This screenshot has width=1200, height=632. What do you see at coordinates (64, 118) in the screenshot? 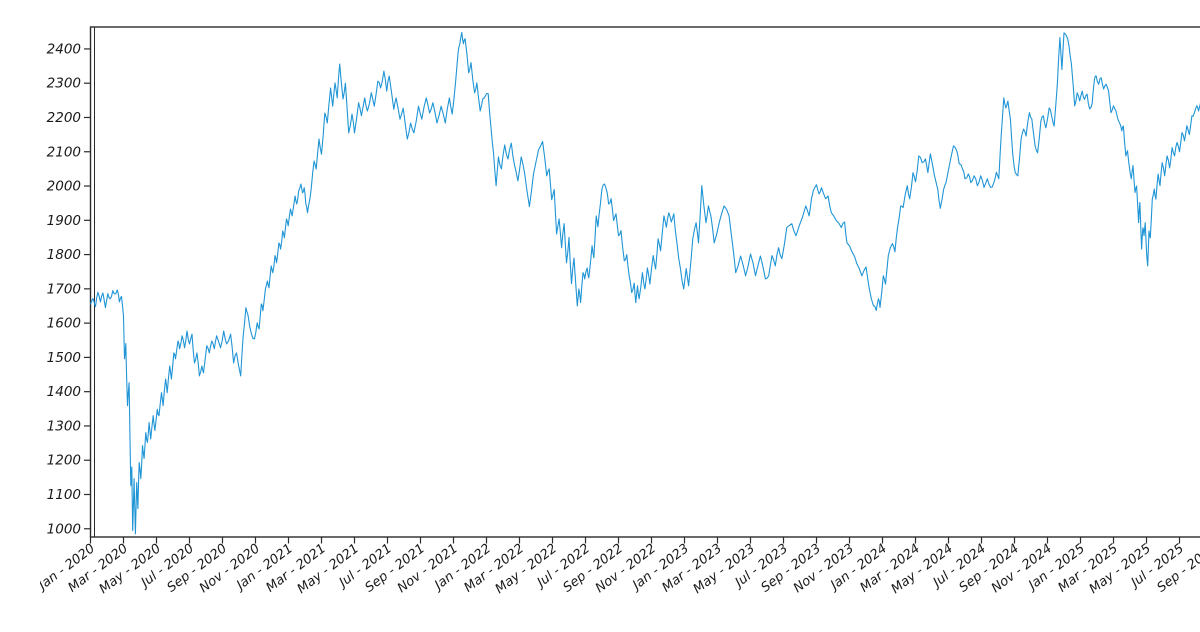
I see `y-tick-label: 2200` at bounding box center [64, 118].